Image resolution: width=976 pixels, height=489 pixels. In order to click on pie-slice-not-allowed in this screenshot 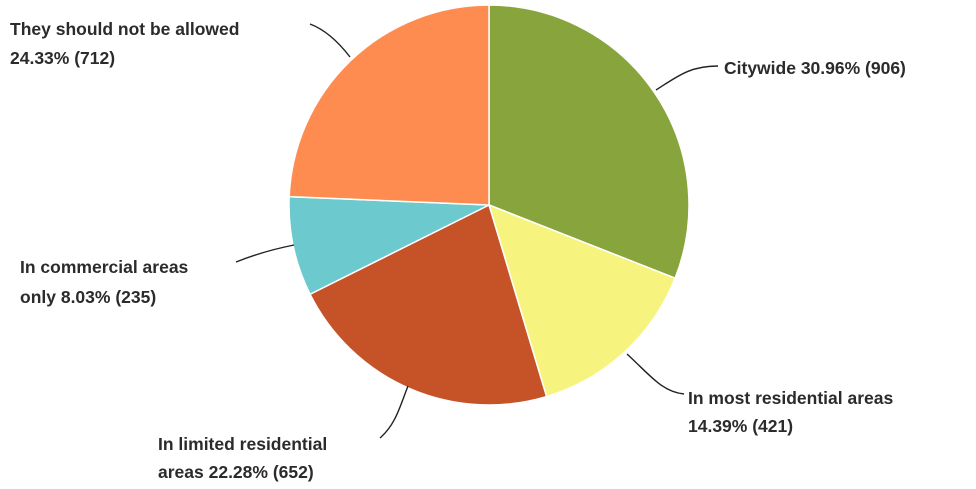, I will do `click(389, 105)`.